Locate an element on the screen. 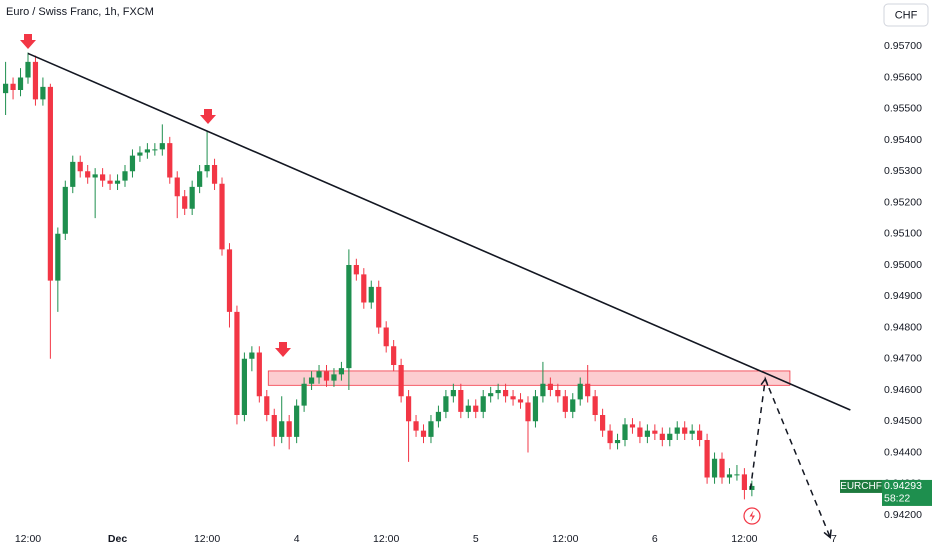 The height and width of the screenshot is (550, 932). x-tick-label: 7 is located at coordinates (834, 539).